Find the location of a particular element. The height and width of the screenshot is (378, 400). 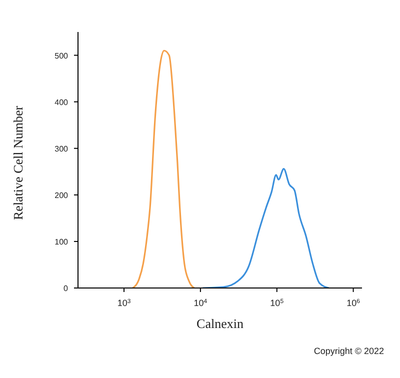

x-tick-label: 10$^{3}$ is located at coordinates (124, 303).